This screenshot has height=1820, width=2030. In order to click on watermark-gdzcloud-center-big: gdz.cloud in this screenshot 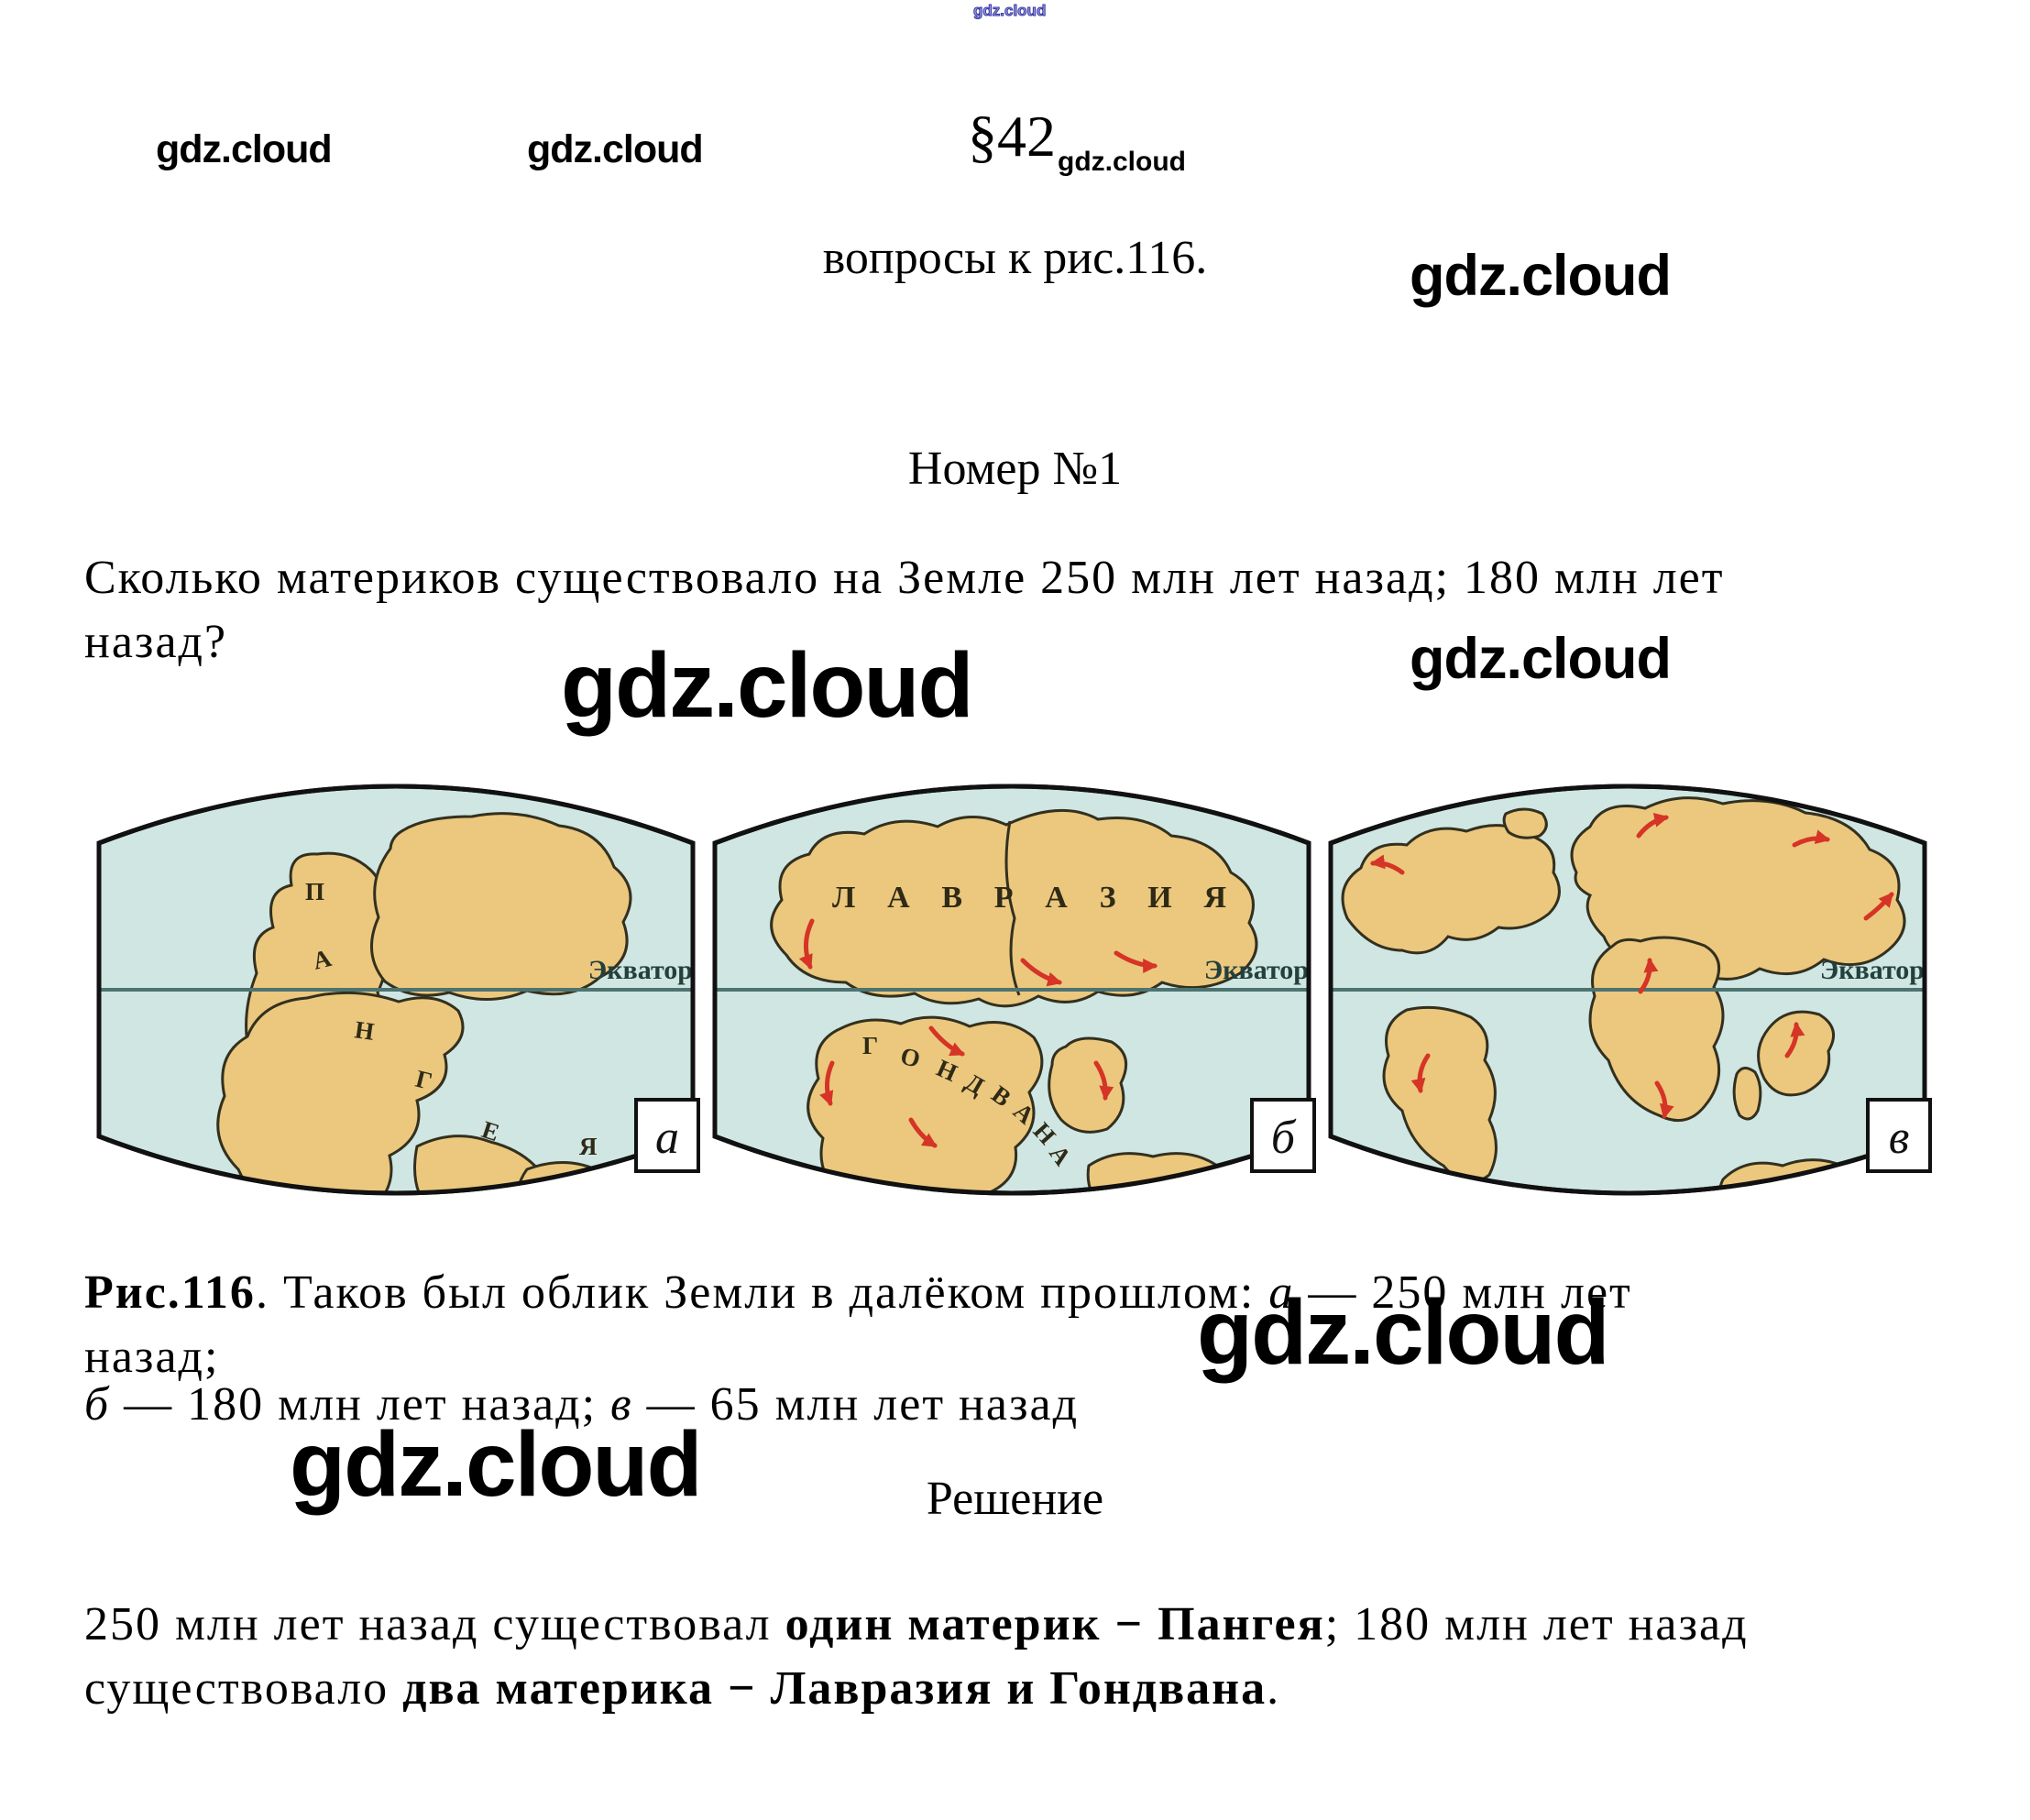, I will do `click(767, 685)`.